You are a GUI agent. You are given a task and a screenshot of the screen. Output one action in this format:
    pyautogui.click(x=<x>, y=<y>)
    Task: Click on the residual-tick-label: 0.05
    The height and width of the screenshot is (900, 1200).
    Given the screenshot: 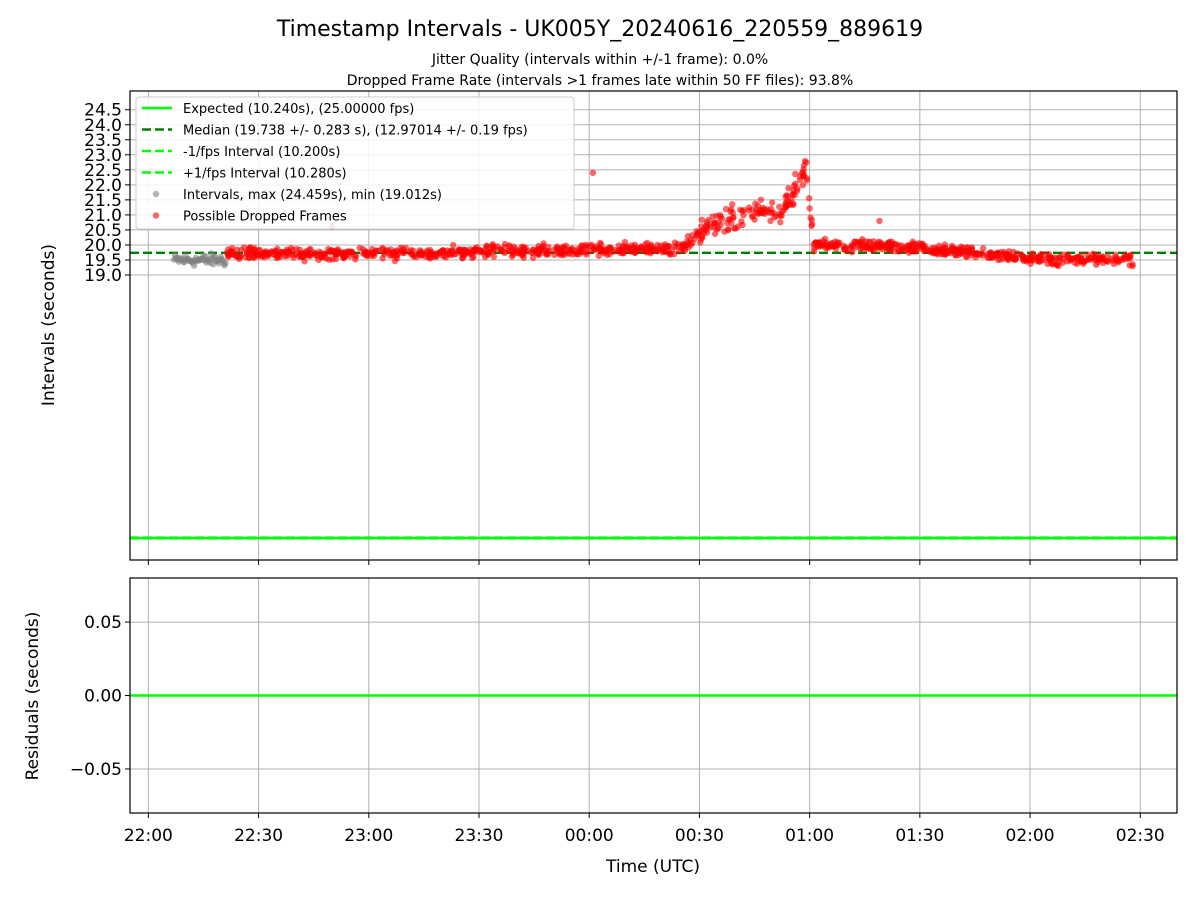 What is the action you would take?
    pyautogui.click(x=103, y=623)
    